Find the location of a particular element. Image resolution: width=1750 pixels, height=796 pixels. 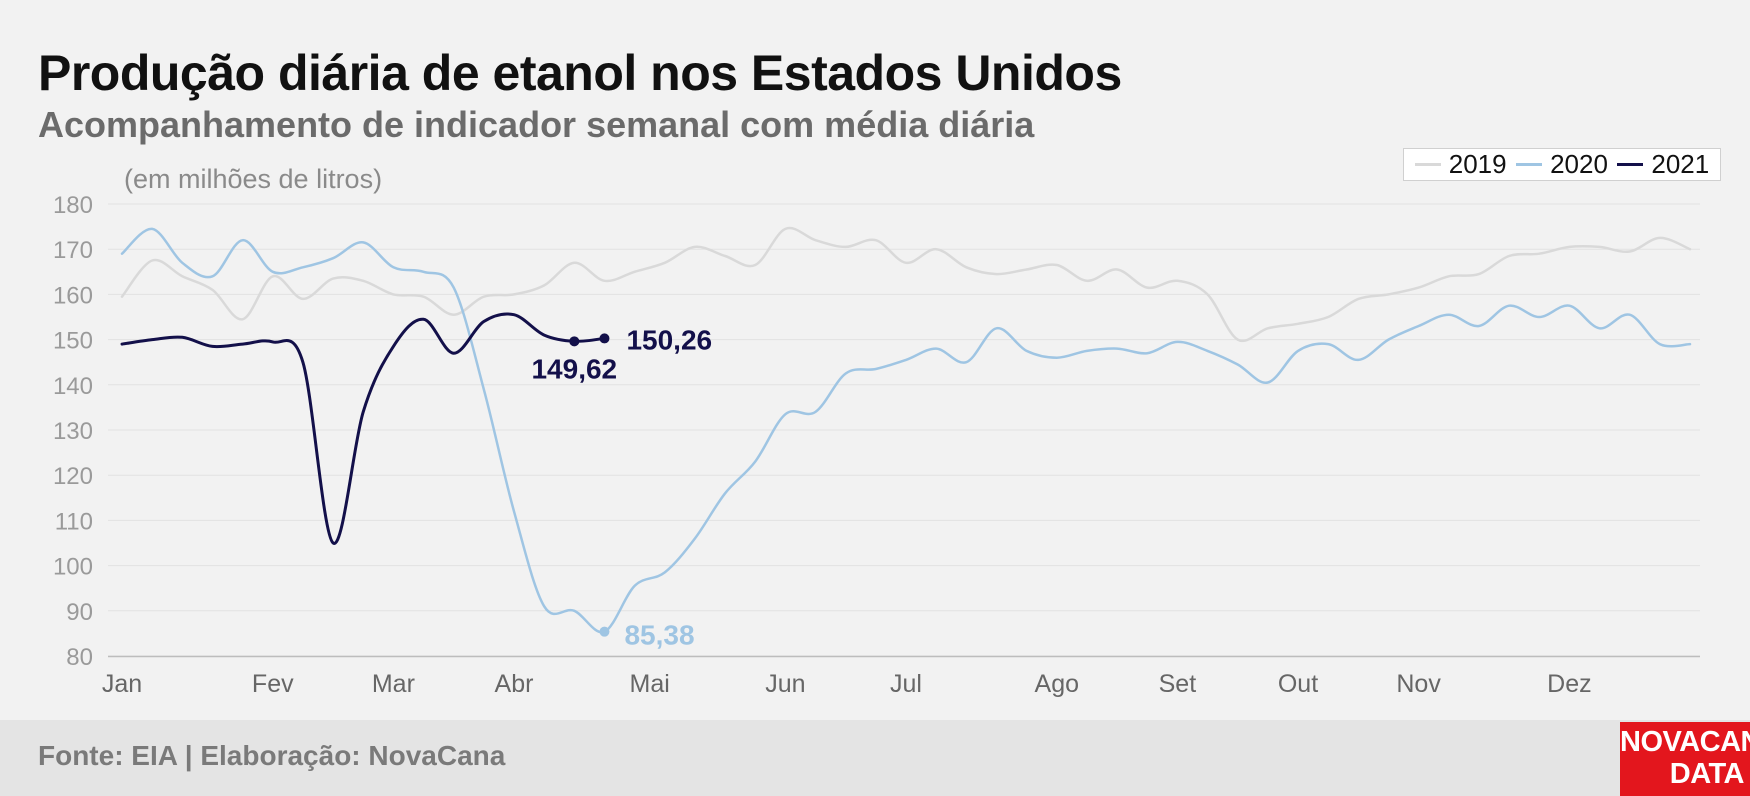

x-tick-label-dez: Dez is located at coordinates (1569, 684).